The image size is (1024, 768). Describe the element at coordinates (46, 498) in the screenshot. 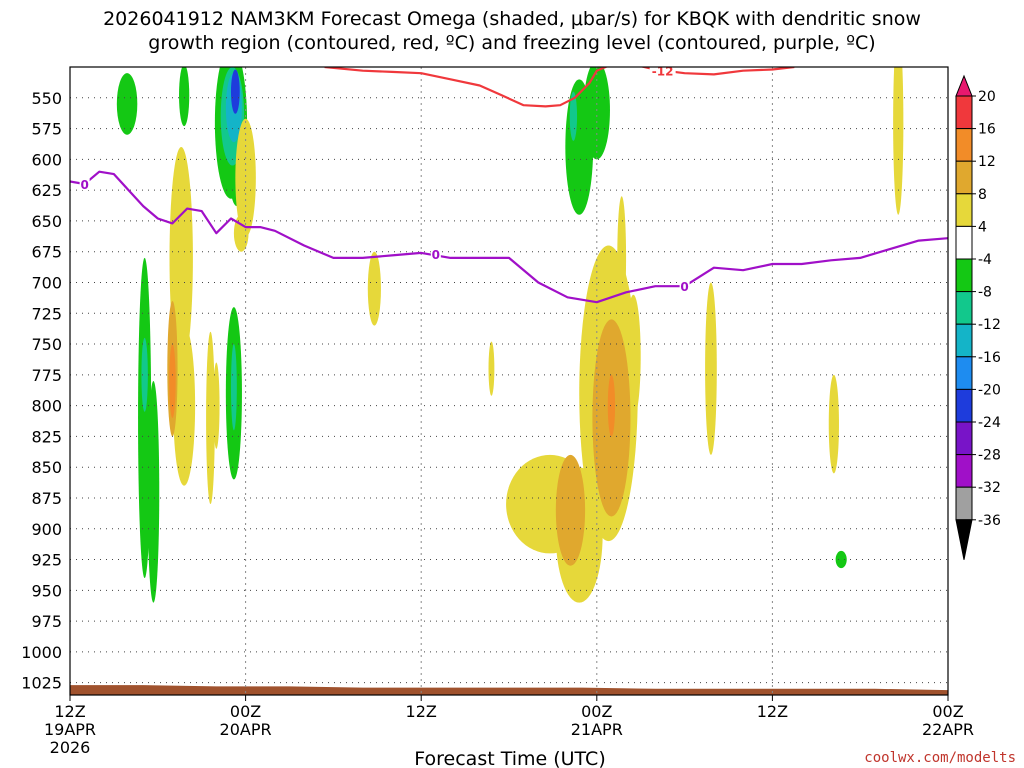

I see `y-tick-label-875: 875` at that location.